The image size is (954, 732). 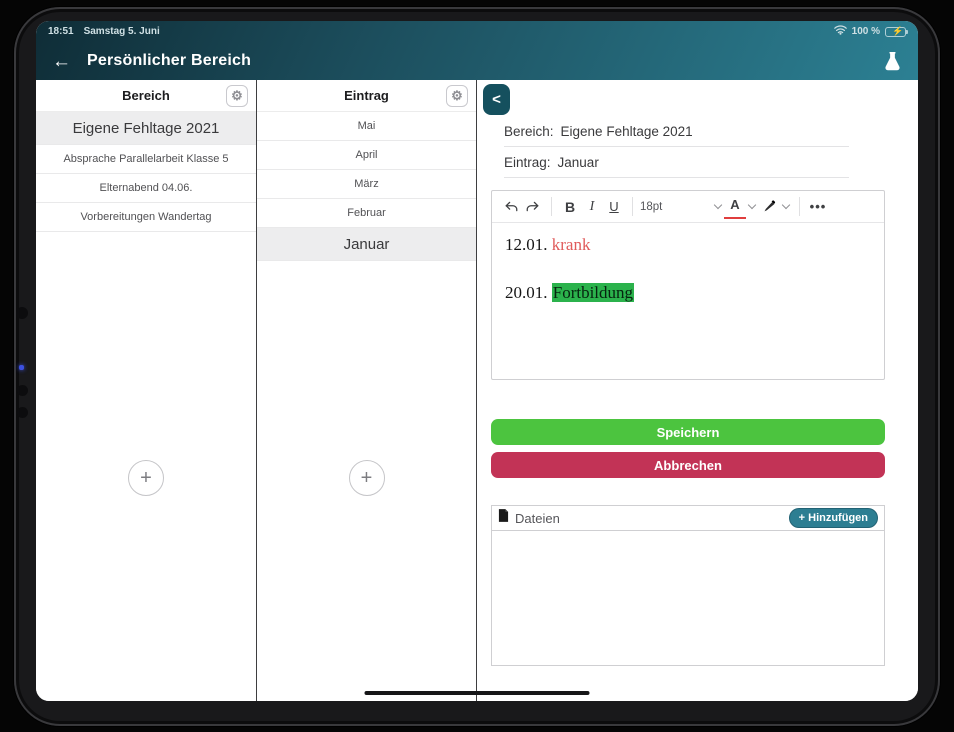 I want to click on underline-button: U, so click(x=614, y=206).